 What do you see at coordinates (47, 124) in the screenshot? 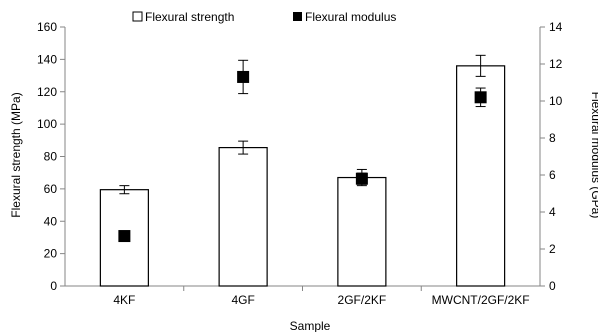
I see `y-tick-label: 100` at bounding box center [47, 124].